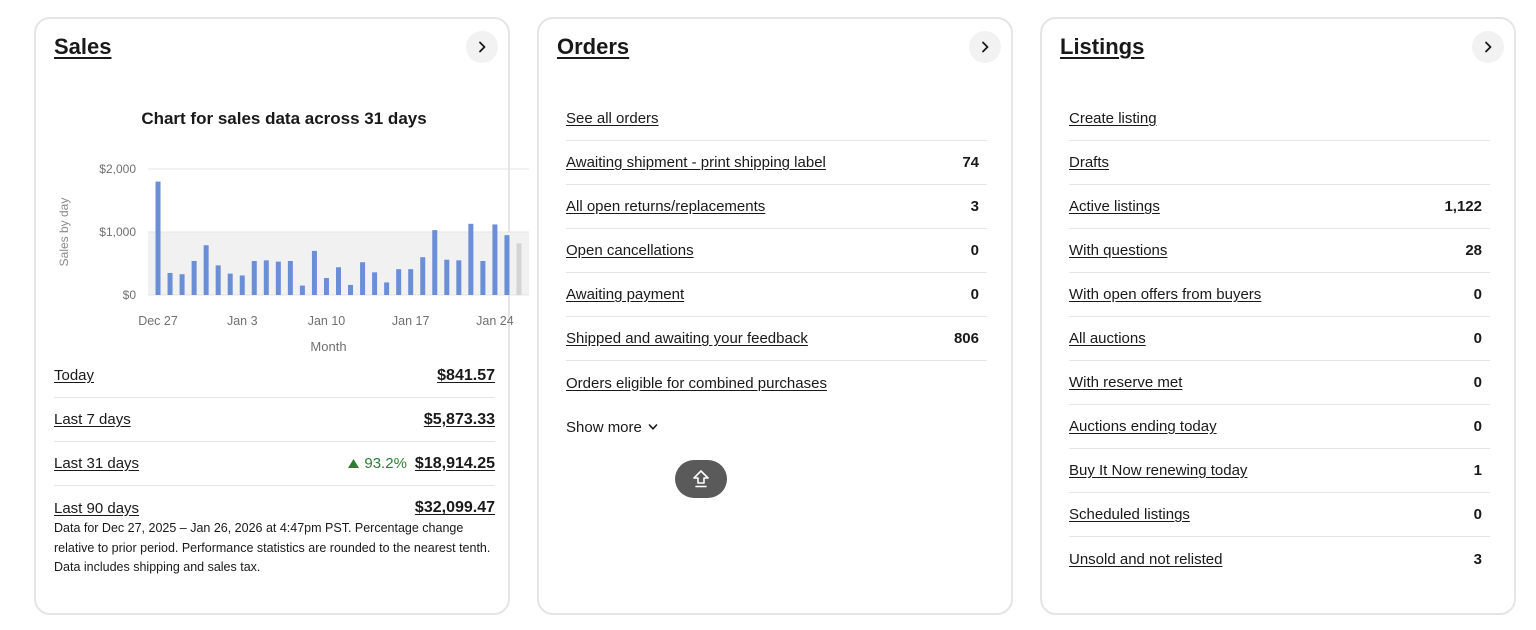 This screenshot has height=630, width=1536. I want to click on arrow-up-icon, so click(354, 463).